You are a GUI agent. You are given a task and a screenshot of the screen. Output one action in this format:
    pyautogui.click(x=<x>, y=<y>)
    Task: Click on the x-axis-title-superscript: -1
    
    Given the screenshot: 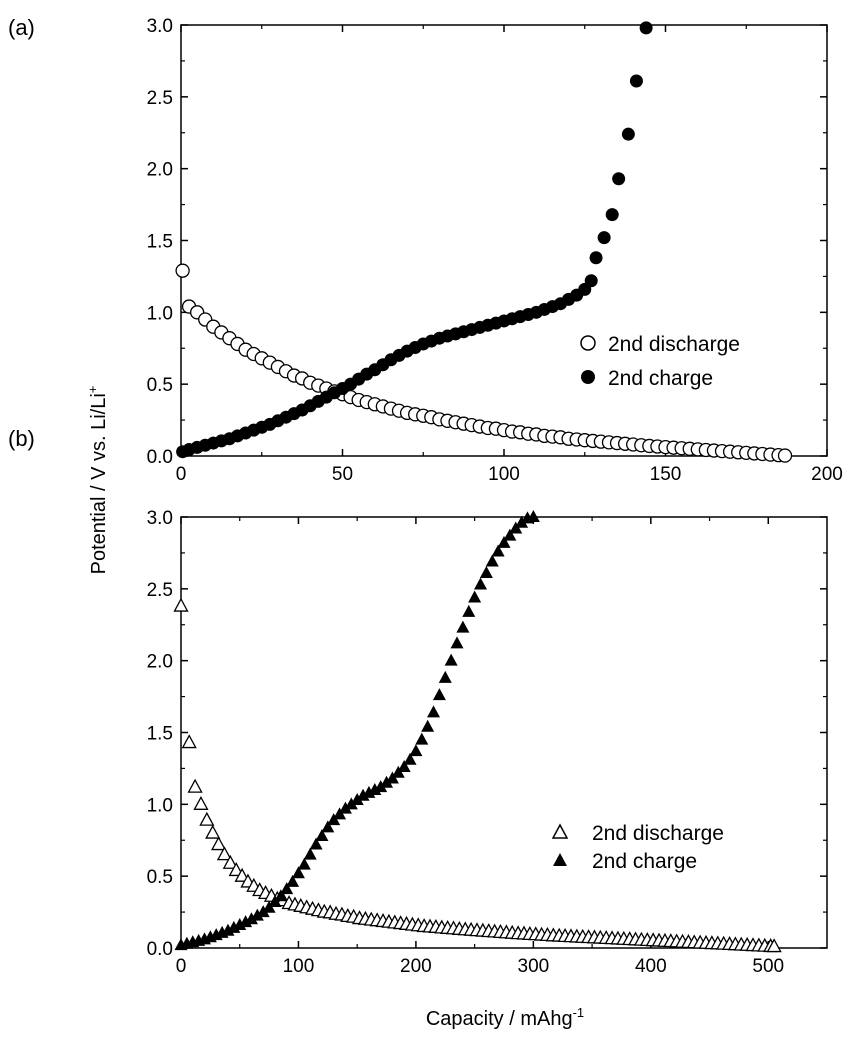 What is the action you would take?
    pyautogui.click(x=579, y=1012)
    